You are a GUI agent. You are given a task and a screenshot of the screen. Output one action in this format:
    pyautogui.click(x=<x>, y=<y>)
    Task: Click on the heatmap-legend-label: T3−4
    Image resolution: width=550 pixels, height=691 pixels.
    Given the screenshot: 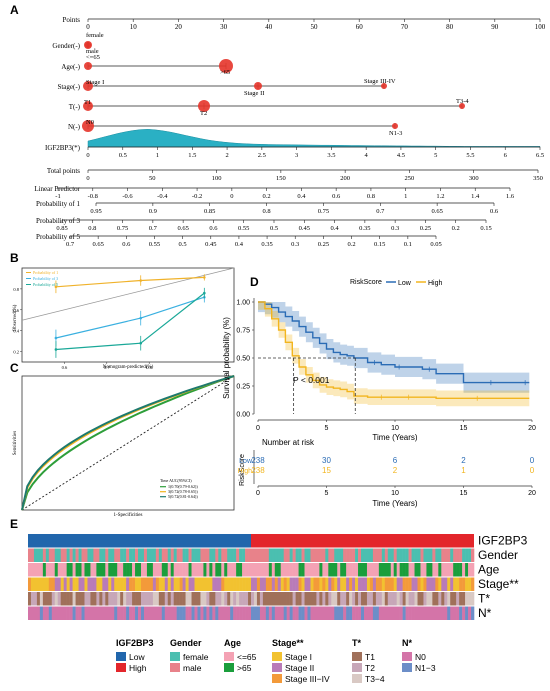 What is the action you would take?
    pyautogui.click(x=375, y=679)
    